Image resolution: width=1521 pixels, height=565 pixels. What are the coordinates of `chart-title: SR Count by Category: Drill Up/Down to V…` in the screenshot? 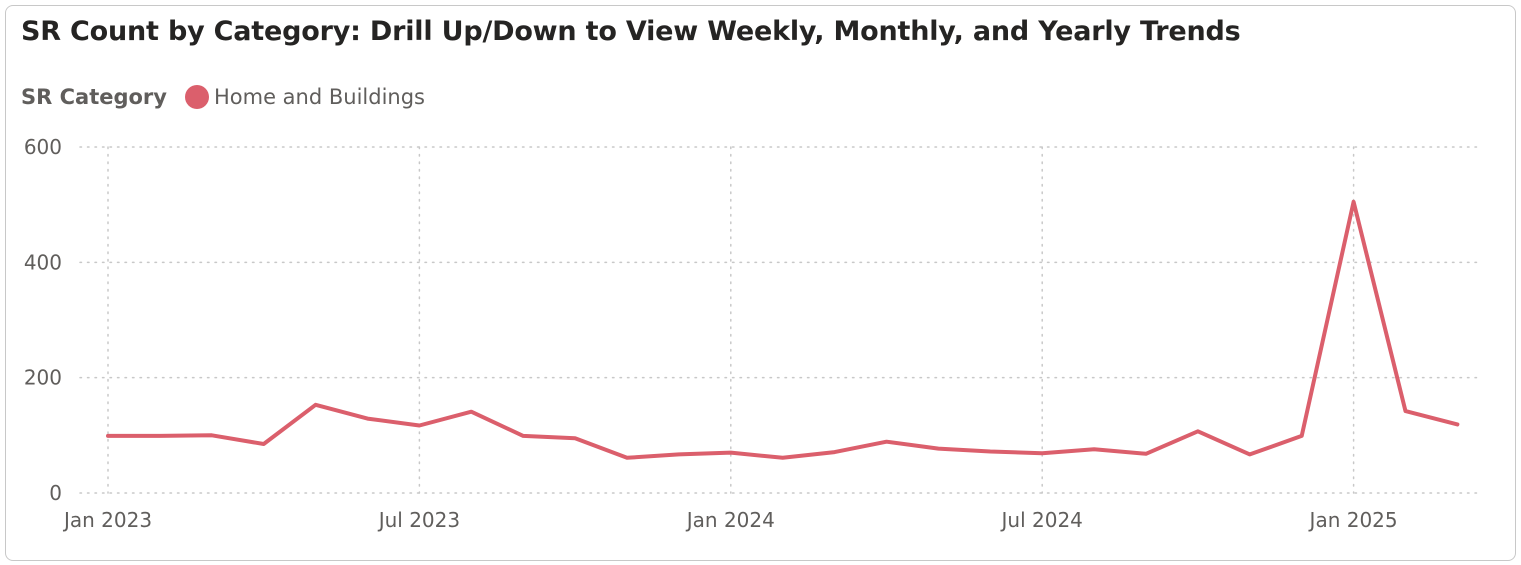 It's located at (631, 31).